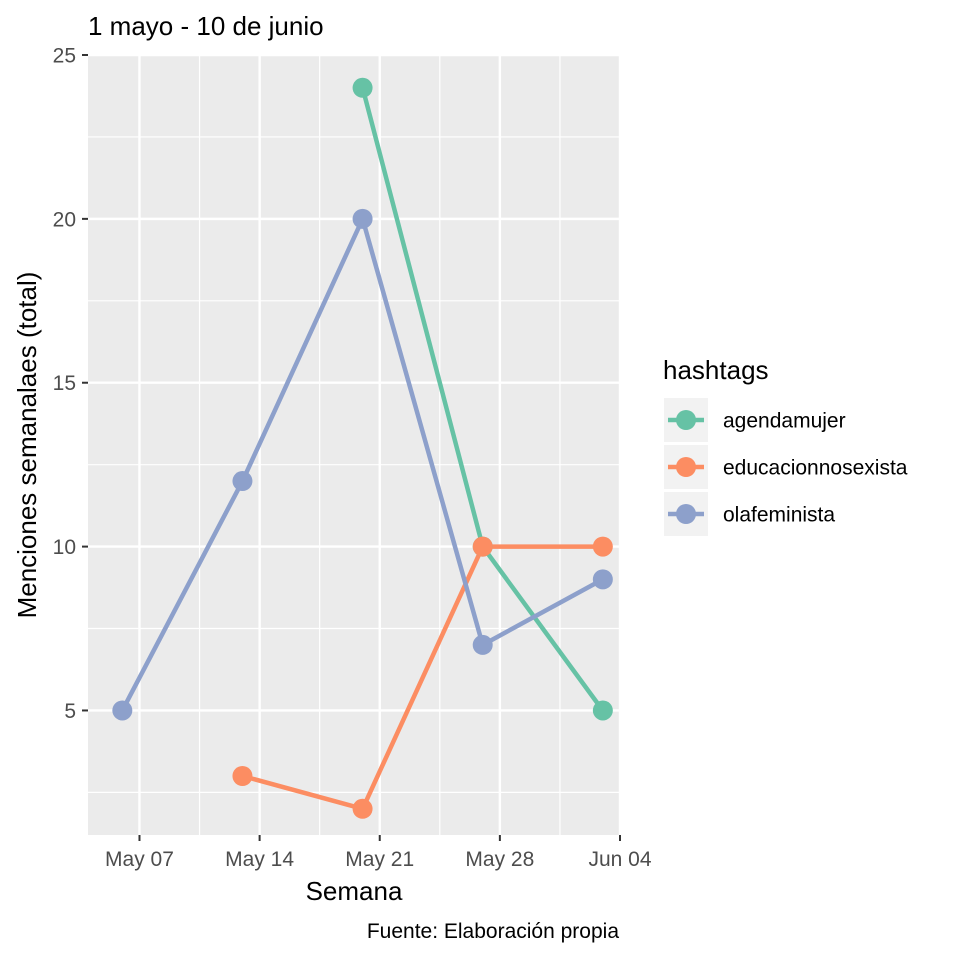  Describe the element at coordinates (499, 859) in the screenshot. I see `x-tick-label: May 28` at that location.